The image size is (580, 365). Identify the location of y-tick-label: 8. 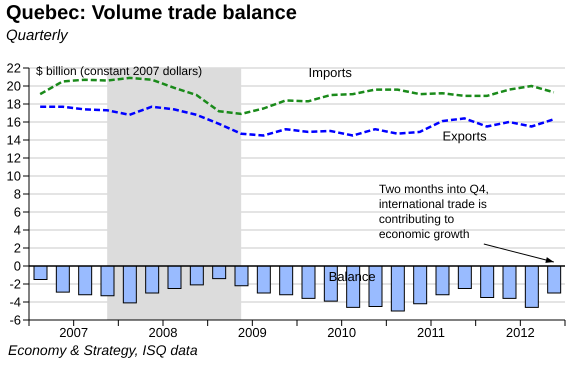
(17, 194).